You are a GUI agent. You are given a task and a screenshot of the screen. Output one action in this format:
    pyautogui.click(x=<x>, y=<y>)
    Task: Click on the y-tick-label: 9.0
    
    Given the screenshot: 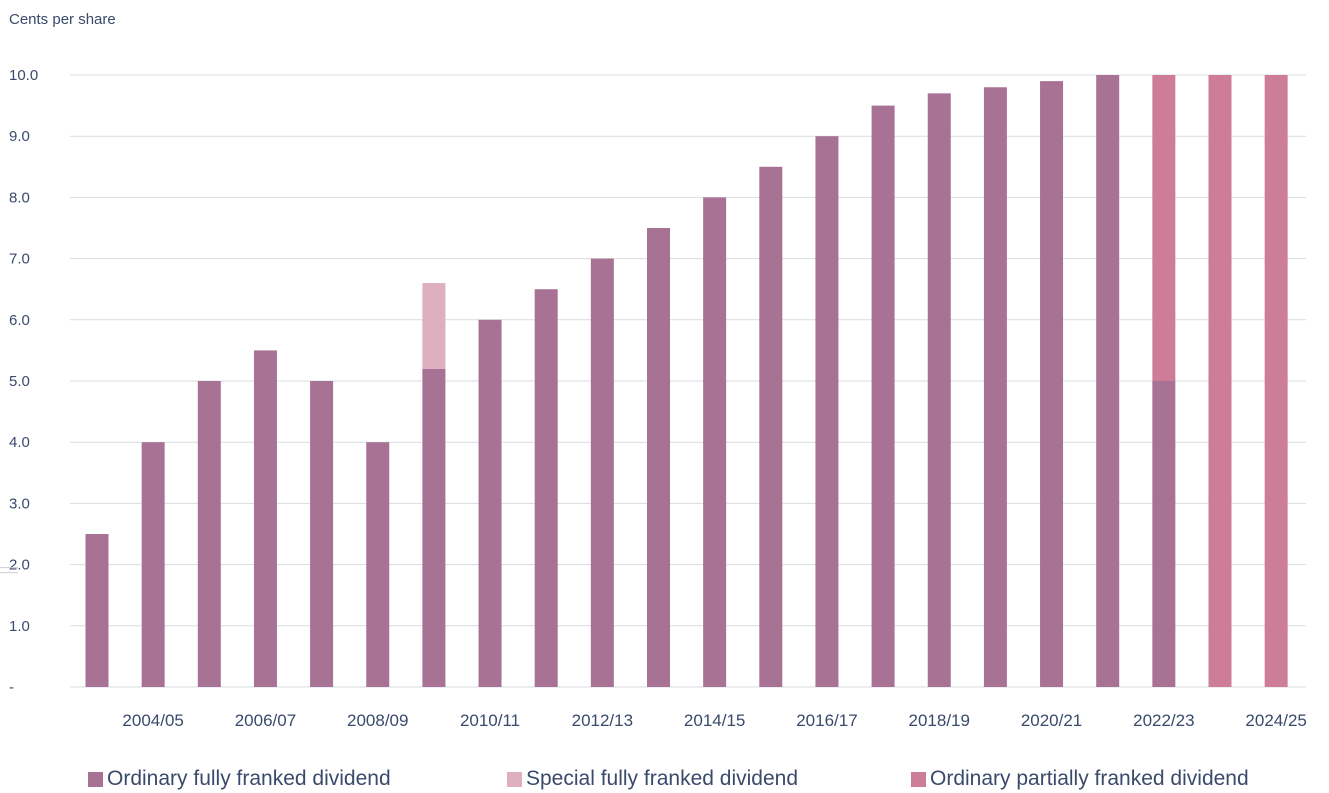 What is the action you would take?
    pyautogui.click(x=19, y=136)
    